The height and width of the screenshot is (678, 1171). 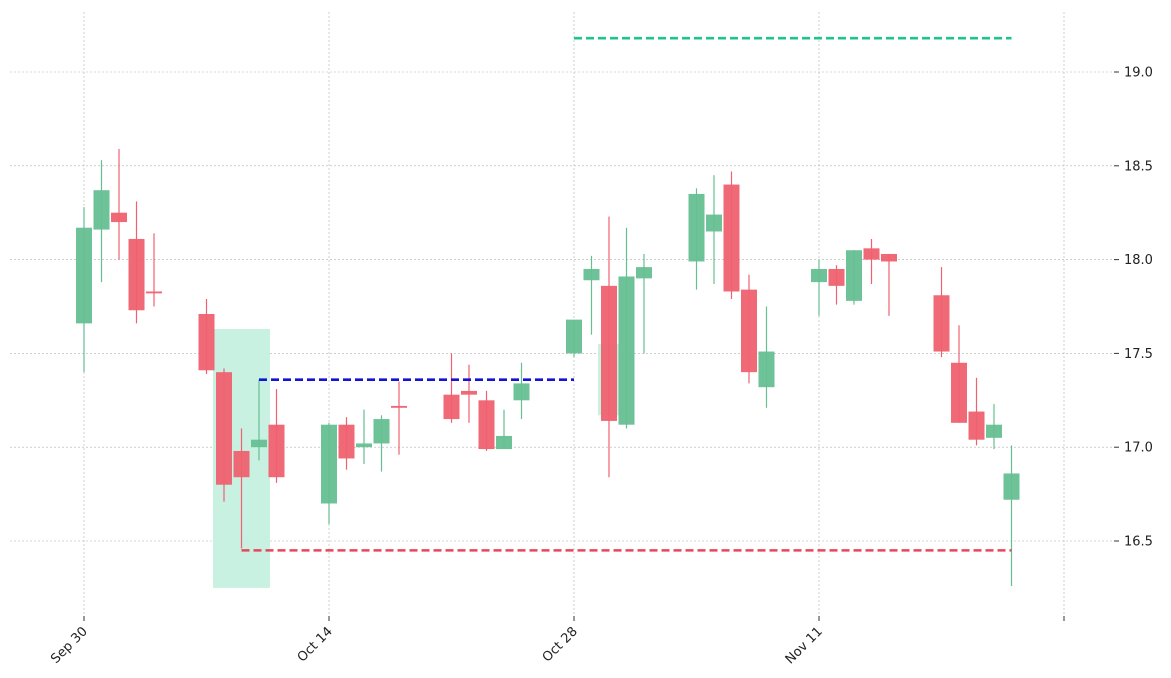 What do you see at coordinates (1138, 260) in the screenshot?
I see `y-tick-label: 18.0` at bounding box center [1138, 260].